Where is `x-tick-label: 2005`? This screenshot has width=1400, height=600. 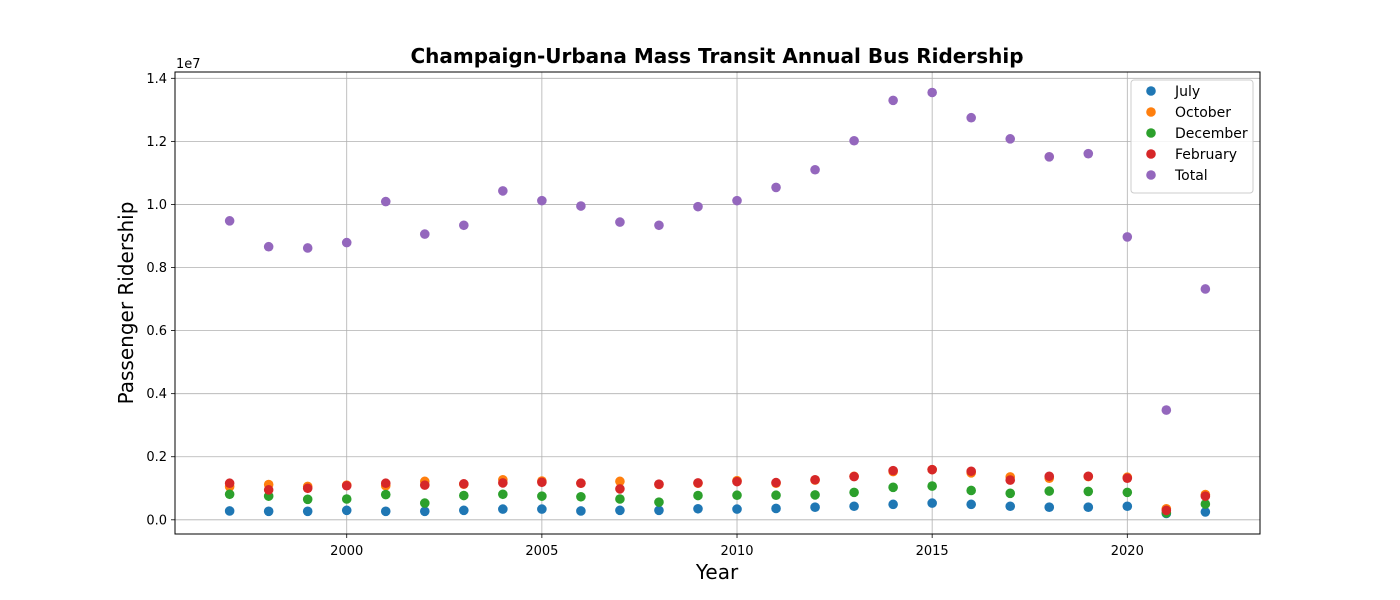 x-tick-label: 2005 is located at coordinates (541, 551).